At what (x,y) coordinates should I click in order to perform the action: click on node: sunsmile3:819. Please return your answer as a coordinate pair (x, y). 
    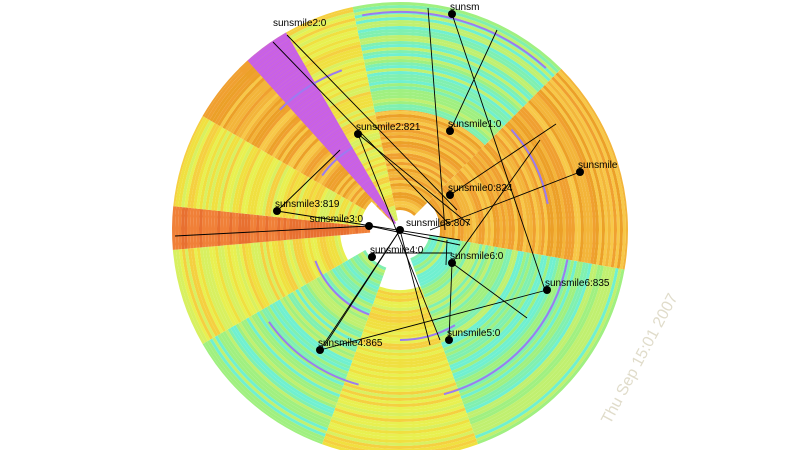
    Looking at the image, I should click on (306, 207).